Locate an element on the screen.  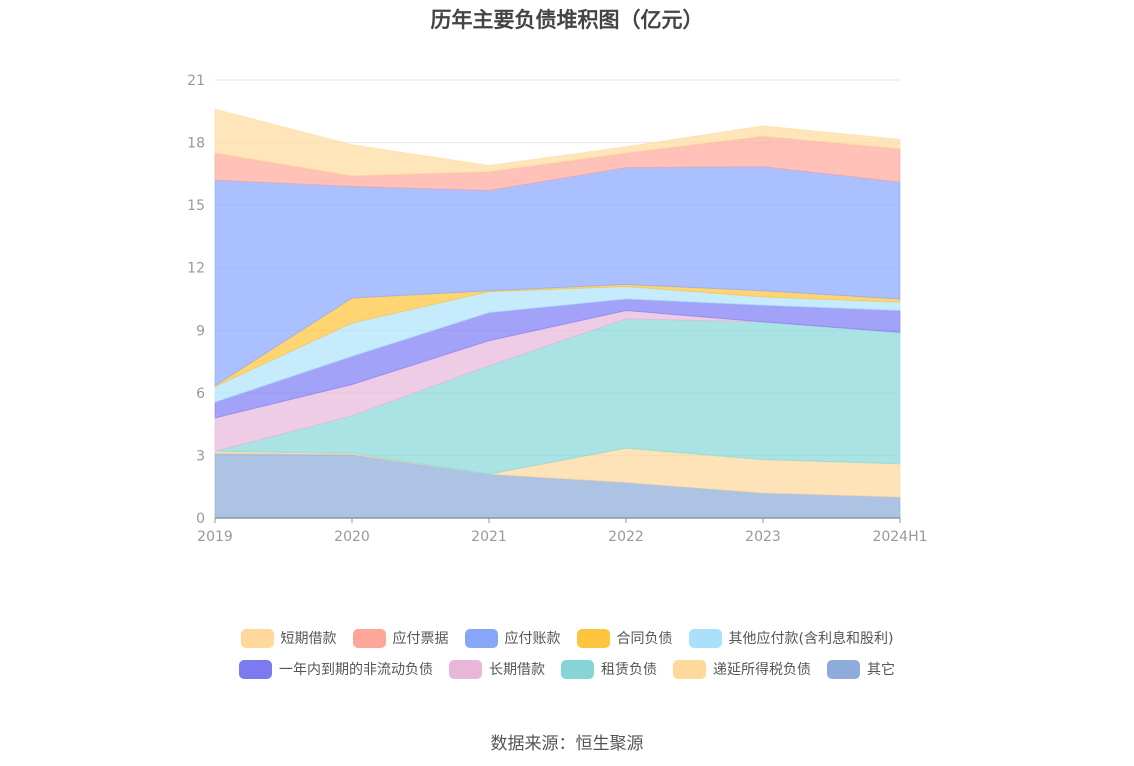
legend-label: 租赁负债 is located at coordinates (629, 670).